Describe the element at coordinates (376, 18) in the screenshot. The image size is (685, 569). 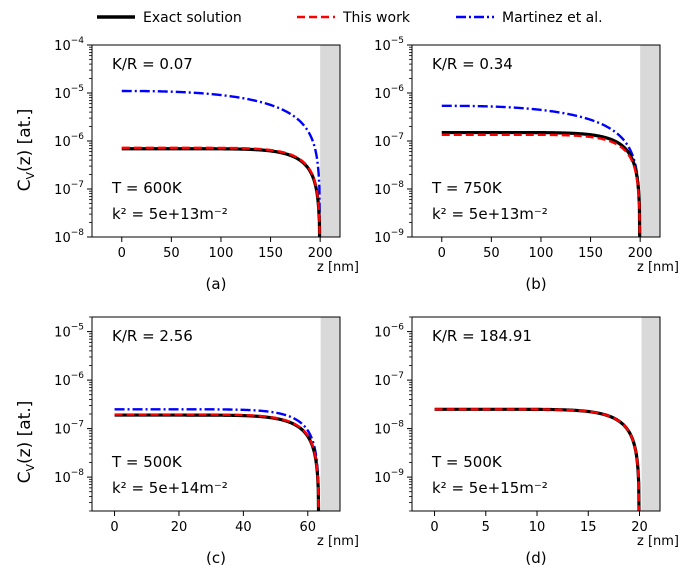
I see `legend-label-1: This work` at that location.